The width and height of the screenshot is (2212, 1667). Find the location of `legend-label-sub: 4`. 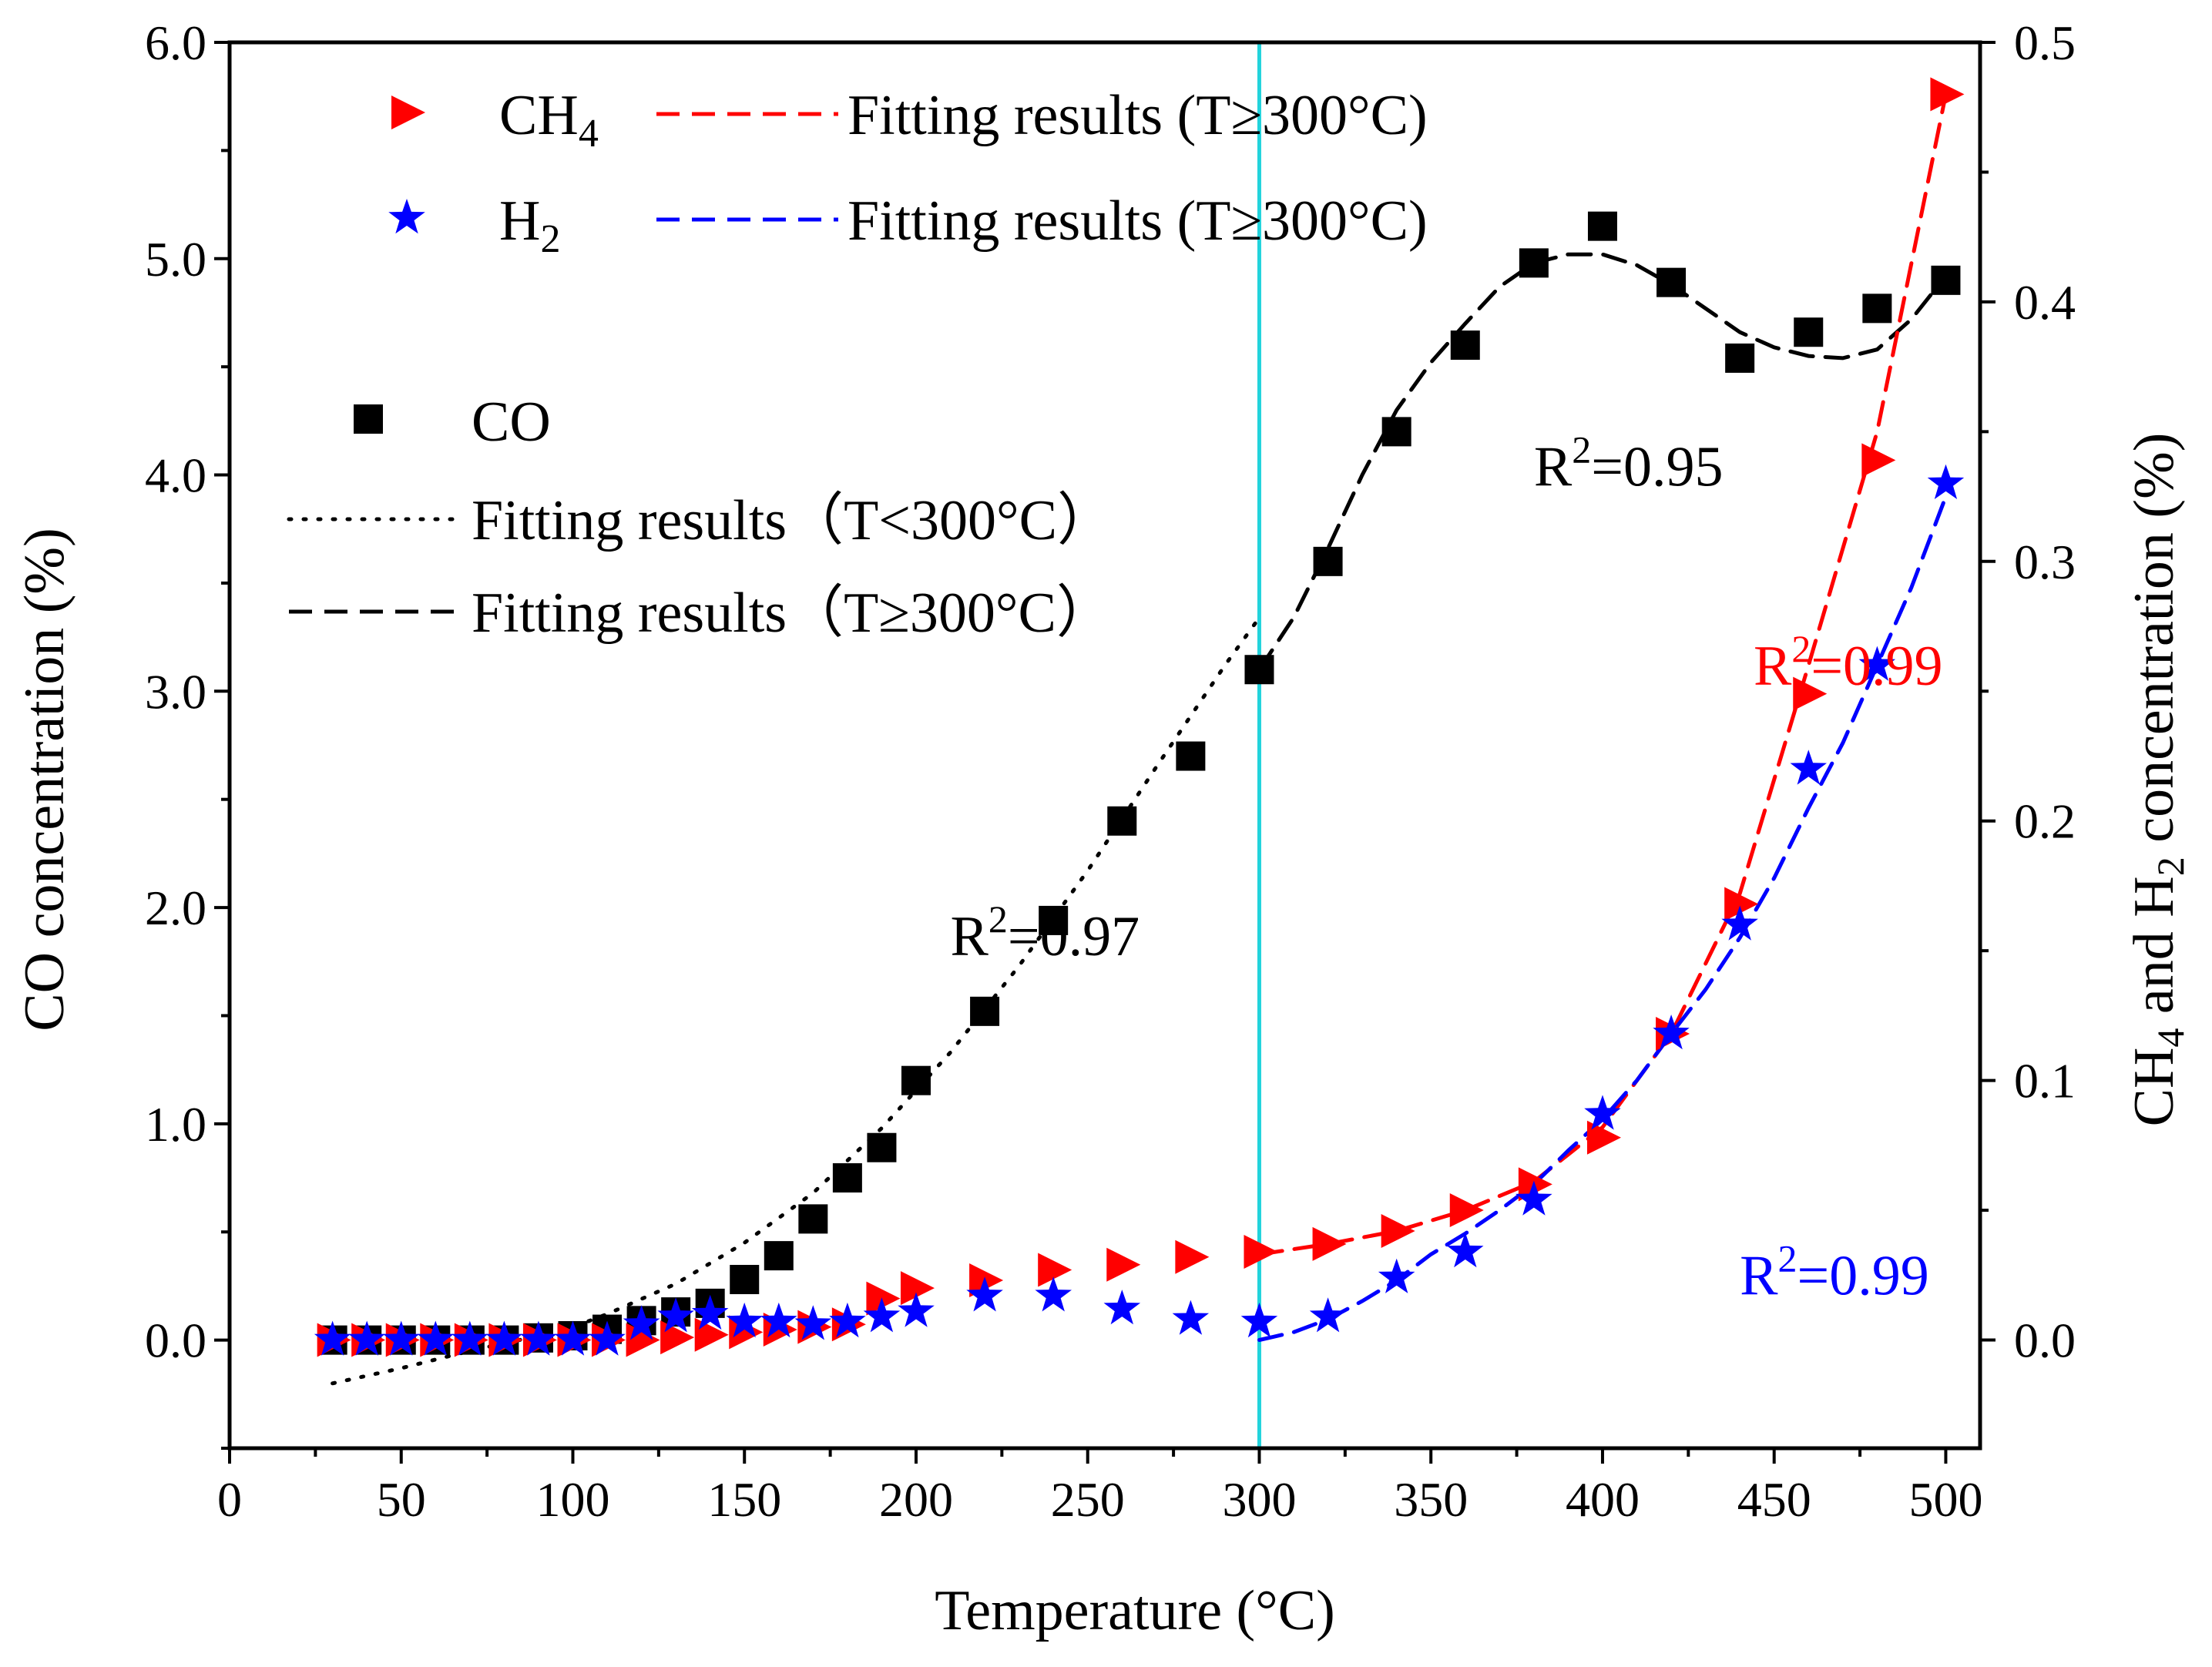

legend-label-sub: 4 is located at coordinates (589, 134).